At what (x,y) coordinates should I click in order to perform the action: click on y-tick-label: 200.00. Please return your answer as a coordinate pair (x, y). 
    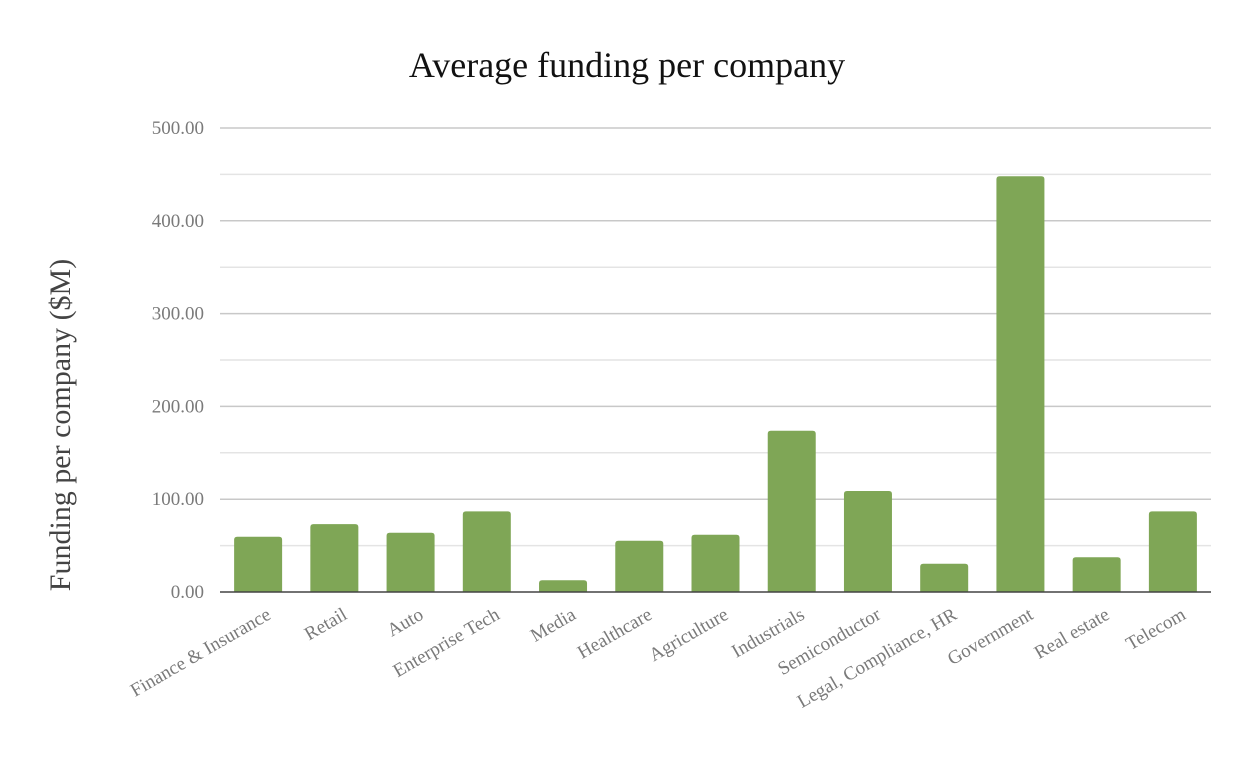
    Looking at the image, I should click on (178, 406).